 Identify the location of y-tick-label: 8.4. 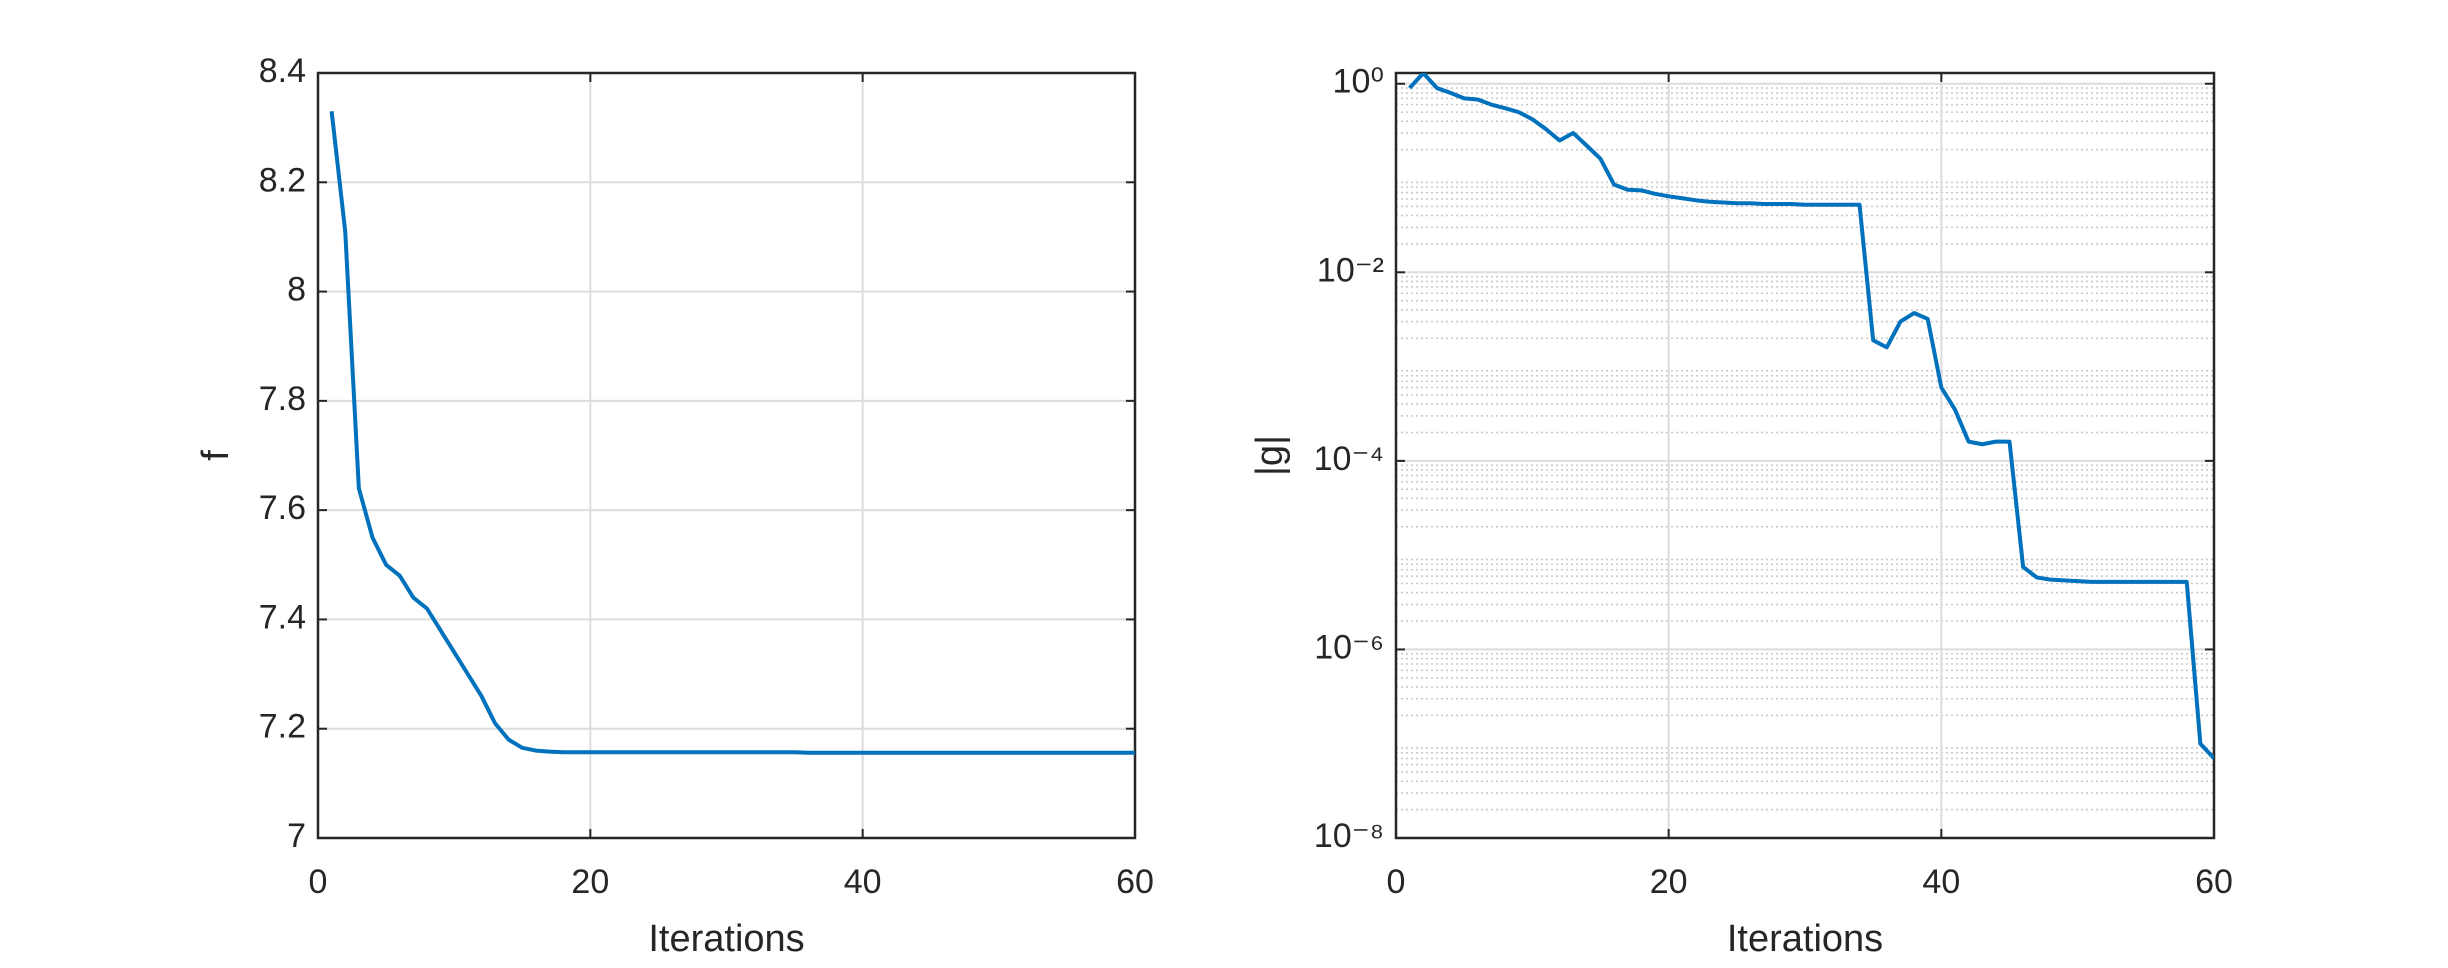
(282, 71).